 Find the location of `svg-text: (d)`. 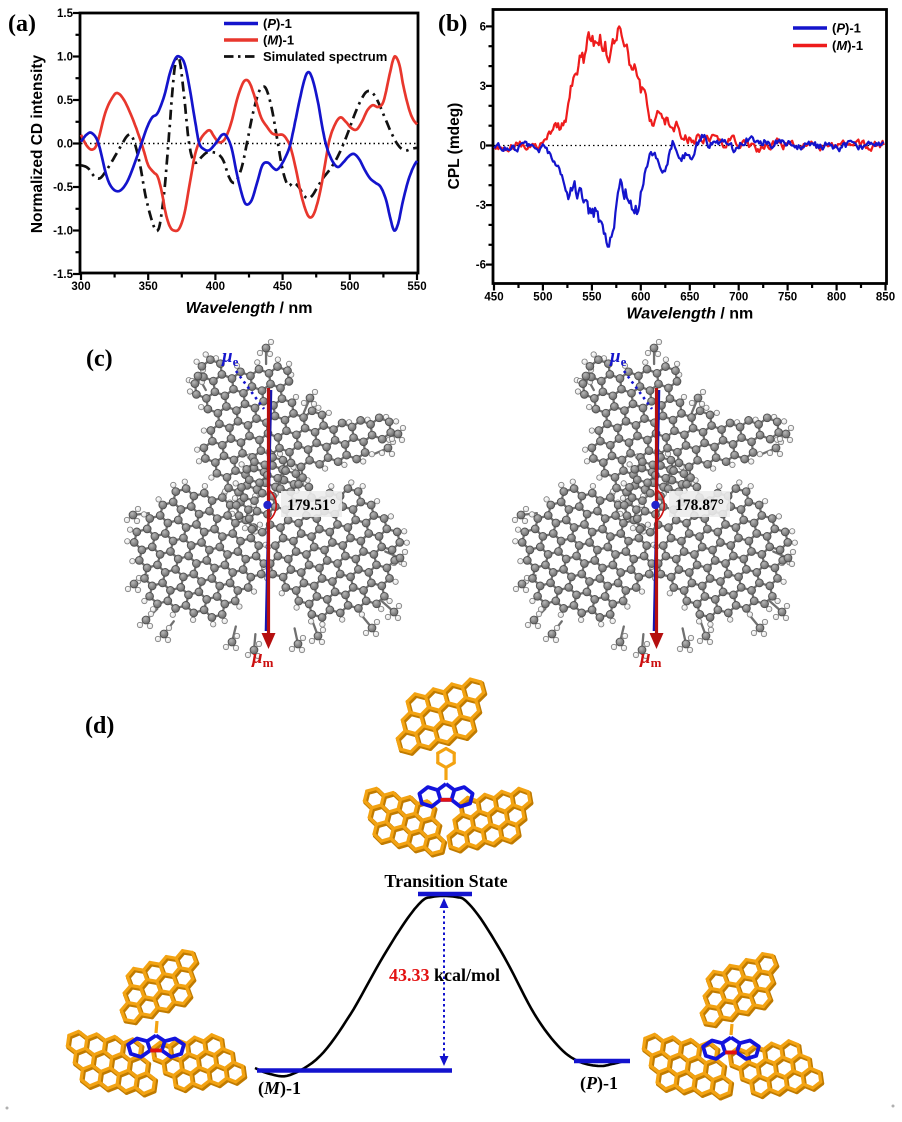

svg-text: (d) is located at coordinates (99, 726).